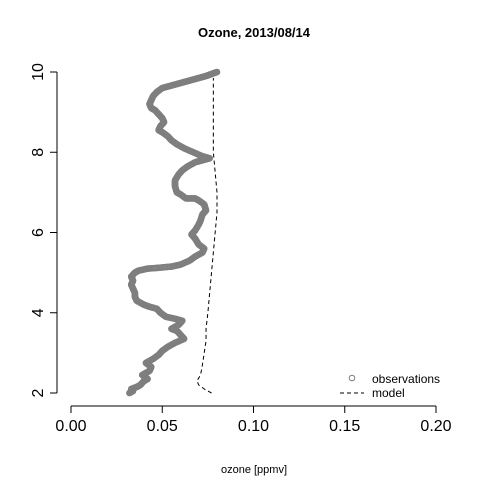  Describe the element at coordinates (162, 426) in the screenshot. I see `x-tick-label: 0.05` at that location.